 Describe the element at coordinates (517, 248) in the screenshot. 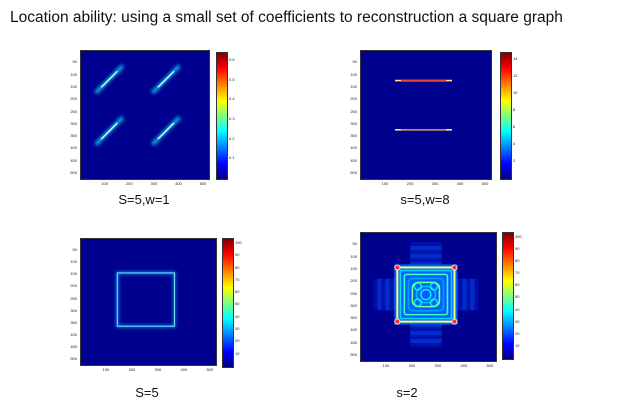

I see `colorbar-tick-label: 90` at that location.